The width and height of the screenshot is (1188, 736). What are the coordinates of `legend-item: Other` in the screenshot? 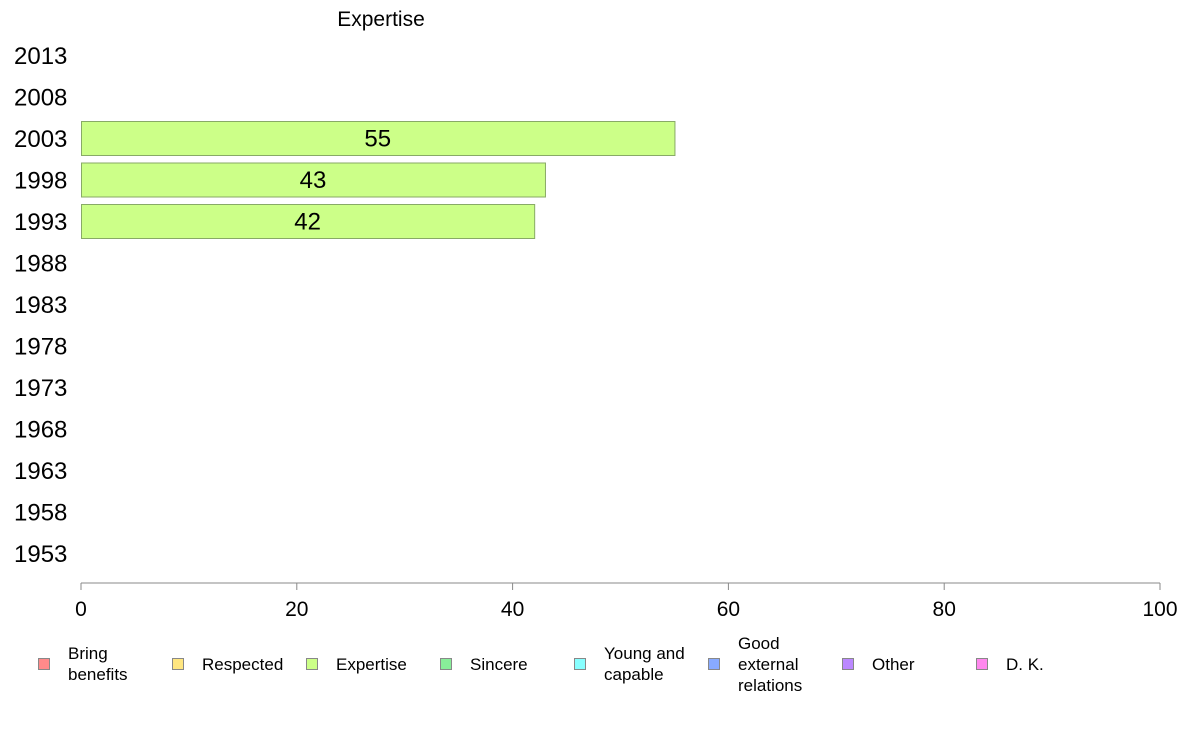 It's located at (878, 664).